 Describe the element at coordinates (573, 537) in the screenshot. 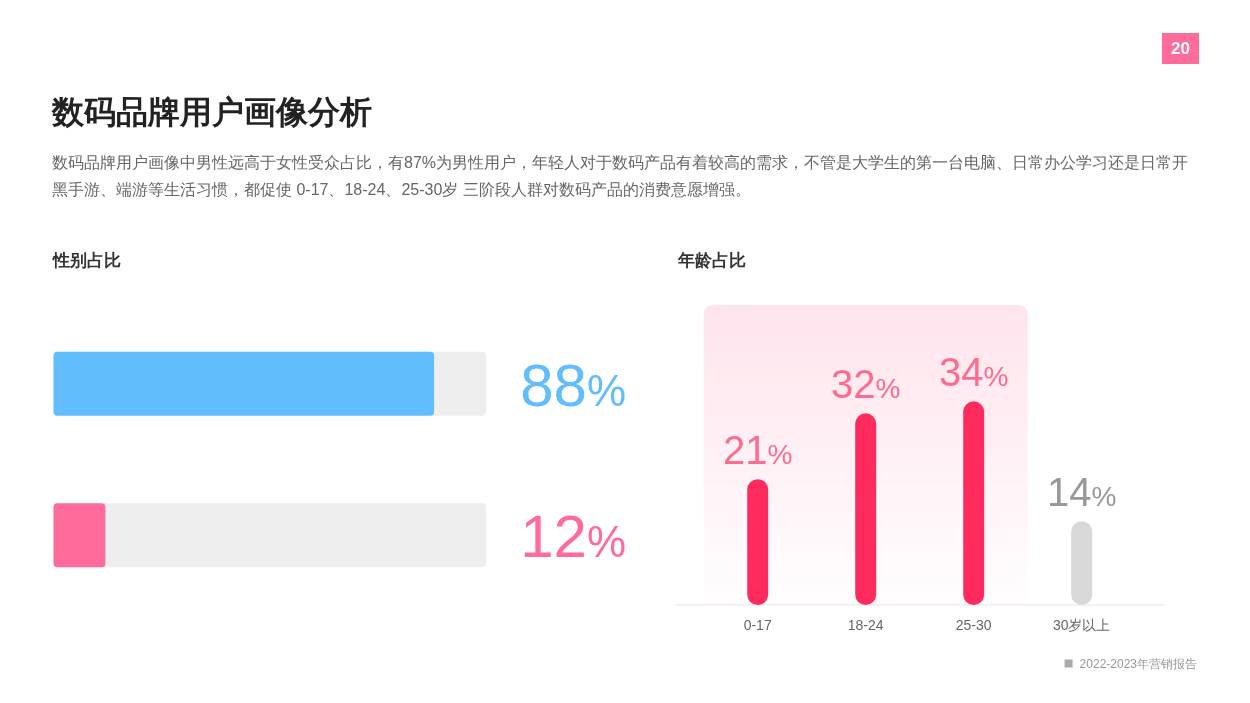

I see `value-label: 12%` at that location.